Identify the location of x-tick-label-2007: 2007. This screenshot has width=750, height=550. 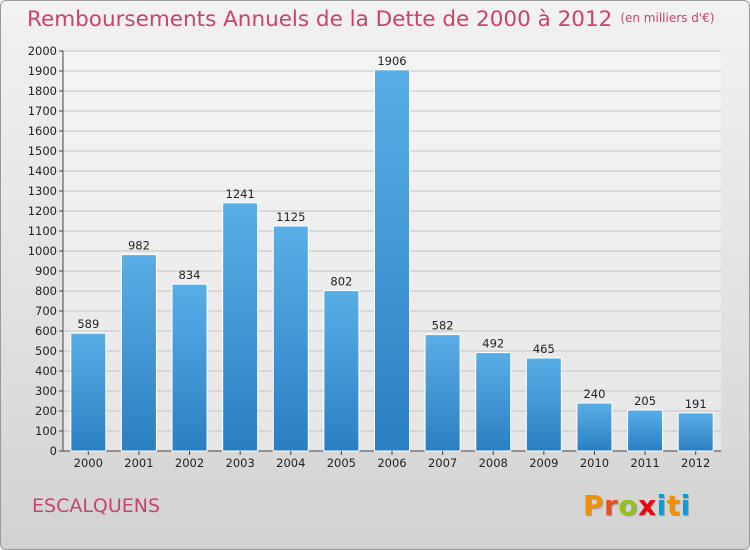
(442, 463).